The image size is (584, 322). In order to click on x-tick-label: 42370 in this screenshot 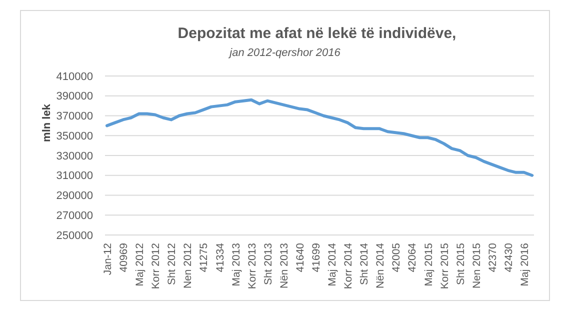, I will do `click(492, 257)`.